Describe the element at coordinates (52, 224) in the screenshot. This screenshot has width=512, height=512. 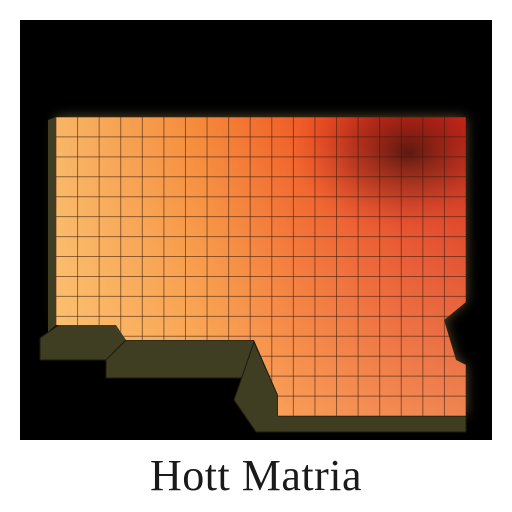
I see `ledge-left-wall` at that location.